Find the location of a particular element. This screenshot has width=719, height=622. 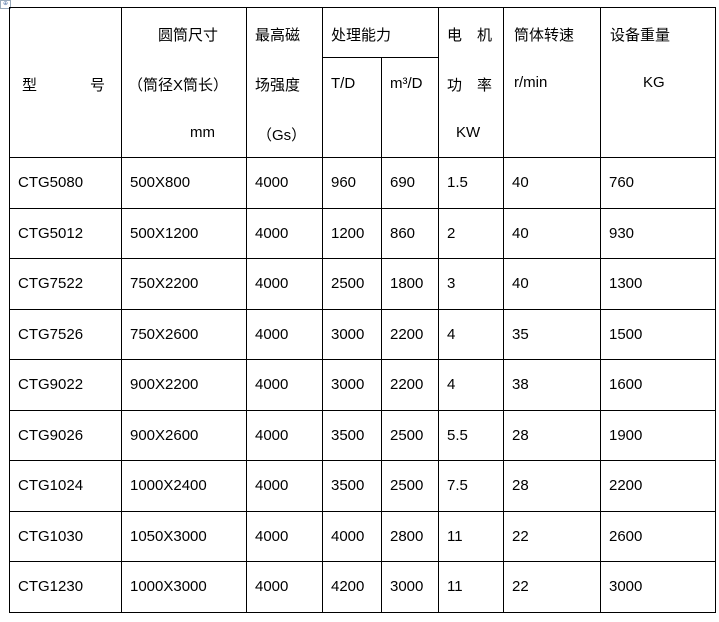

cell-motor-power: 3 is located at coordinates (471, 284).